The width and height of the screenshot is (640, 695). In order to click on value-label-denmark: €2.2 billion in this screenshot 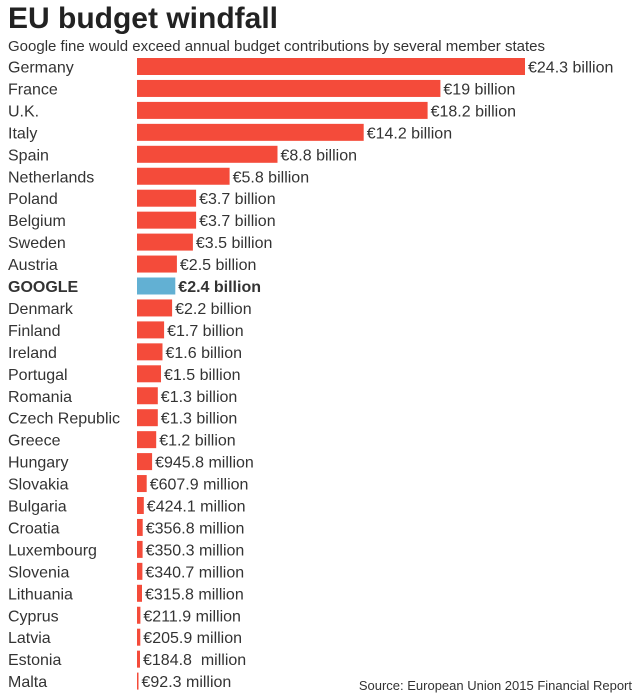, I will do `click(213, 309)`.